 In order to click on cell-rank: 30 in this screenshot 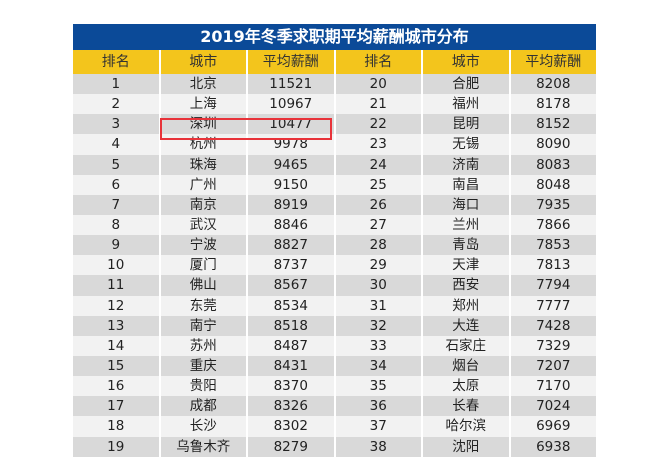, I will do `click(379, 285)`.